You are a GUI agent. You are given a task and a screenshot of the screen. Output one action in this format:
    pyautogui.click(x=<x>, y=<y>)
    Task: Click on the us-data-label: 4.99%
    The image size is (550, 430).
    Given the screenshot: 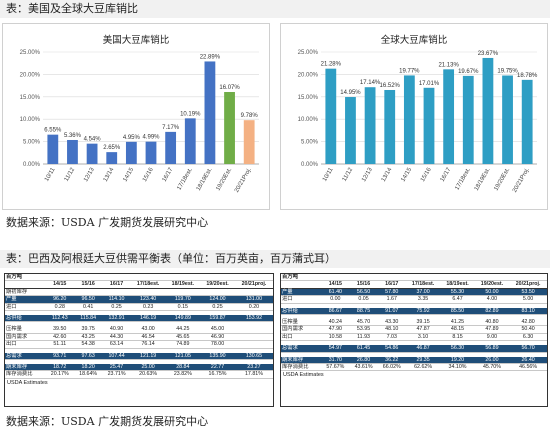 What is the action you would take?
    pyautogui.click(x=151, y=138)
    